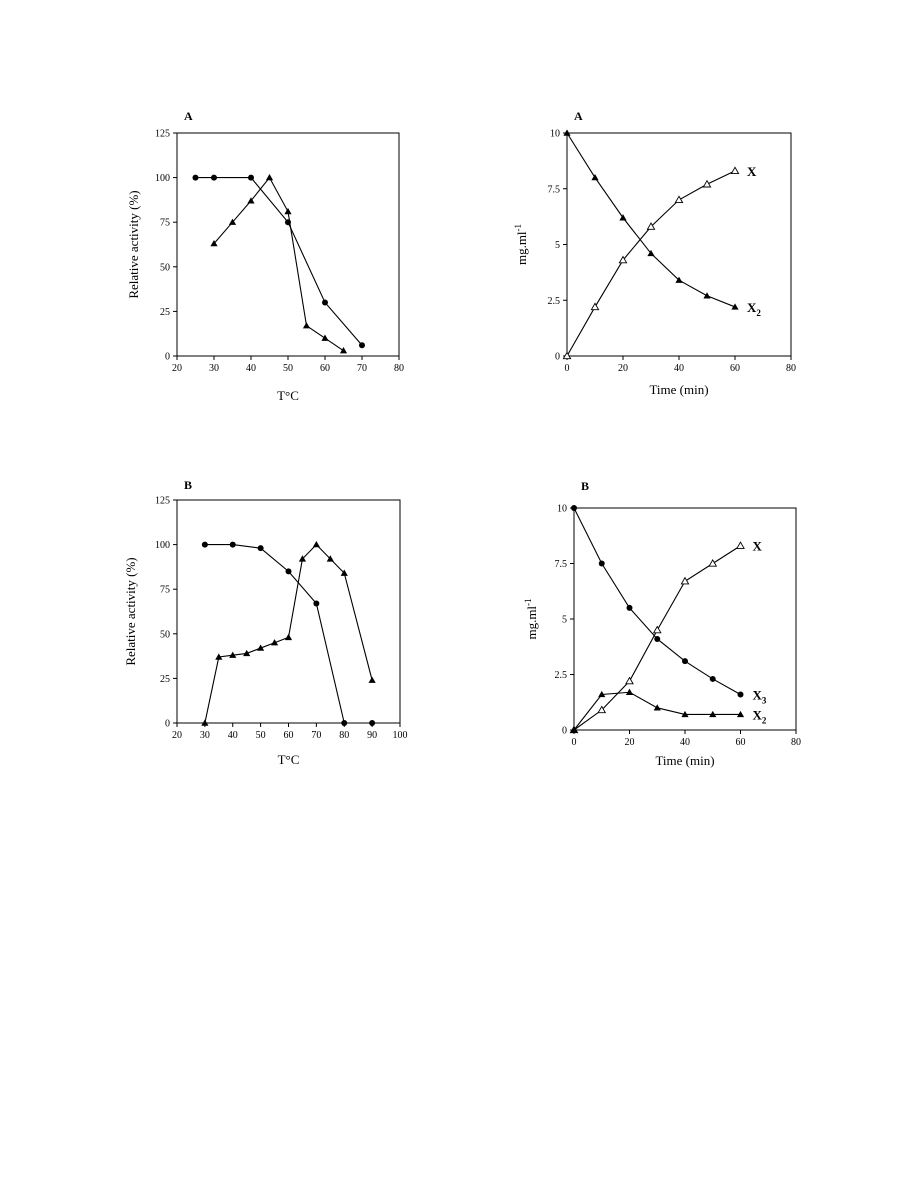  What do you see at coordinates (162, 545) in the screenshot?
I see `y-tick-label: 100` at bounding box center [162, 545].